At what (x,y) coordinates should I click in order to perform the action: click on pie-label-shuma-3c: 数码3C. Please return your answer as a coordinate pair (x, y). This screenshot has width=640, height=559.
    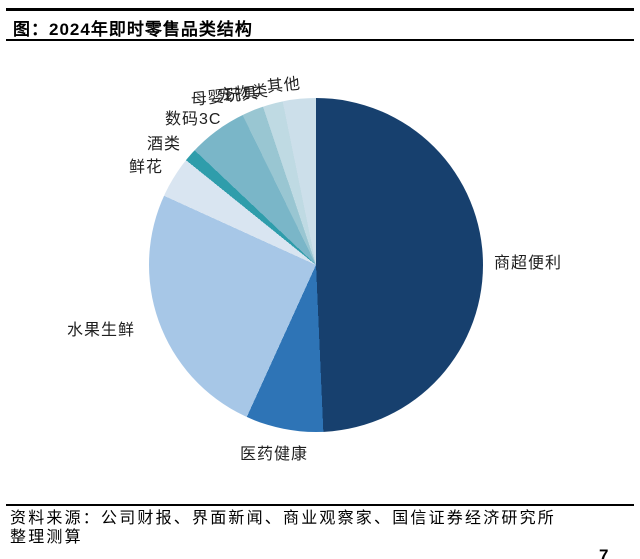
    Looking at the image, I should click on (193, 119).